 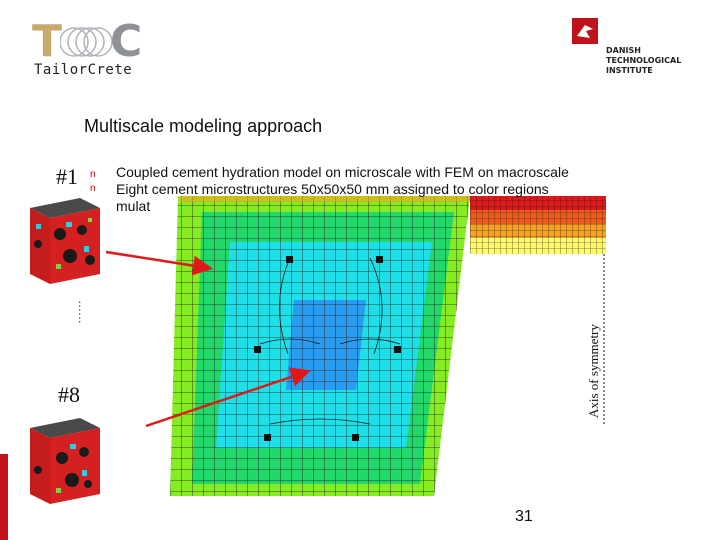 What do you see at coordinates (133, 205) in the screenshot?
I see `bullet-item: mulat` at bounding box center [133, 205].